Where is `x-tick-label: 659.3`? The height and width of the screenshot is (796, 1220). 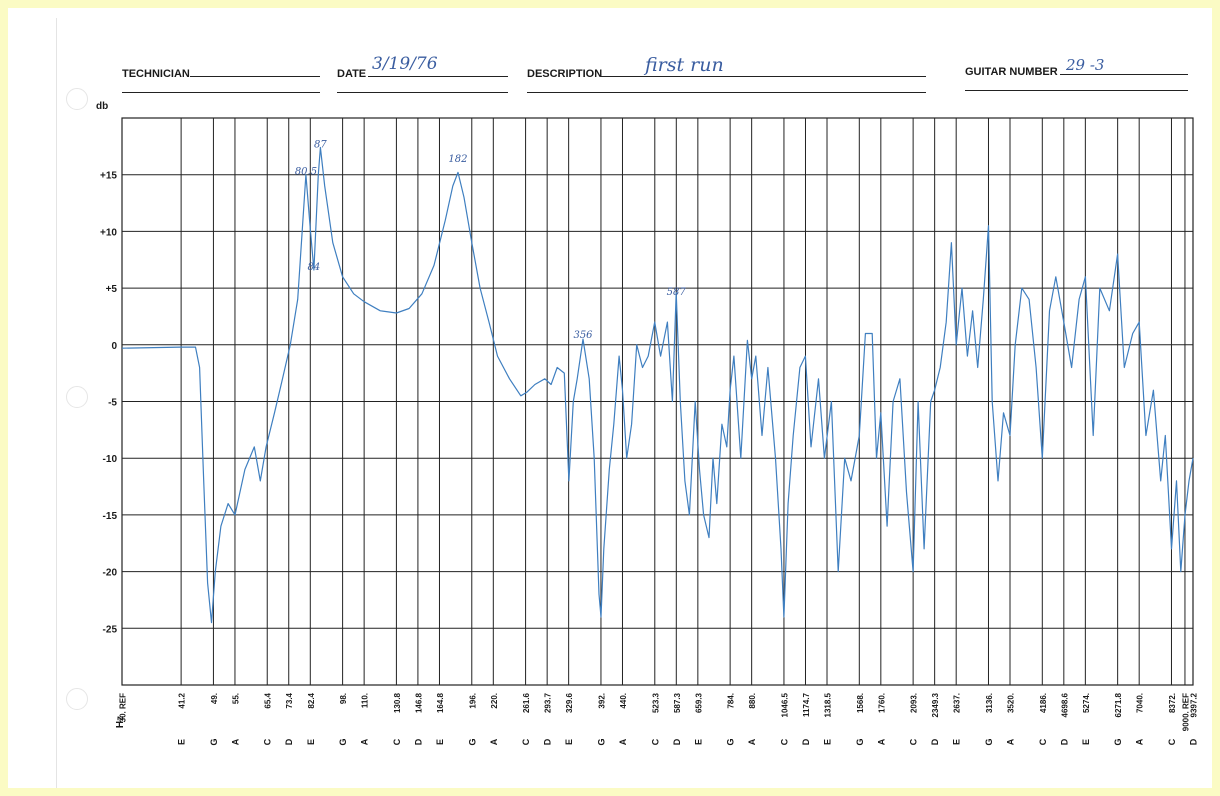
x-tick-label: 659.3 is located at coordinates (698, 702).